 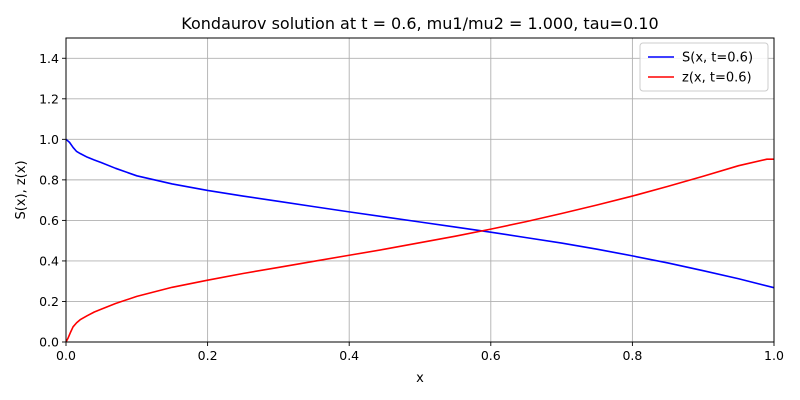 What do you see at coordinates (717, 78) in the screenshot?
I see `legend-label: z(x, t=0.6)` at bounding box center [717, 78].